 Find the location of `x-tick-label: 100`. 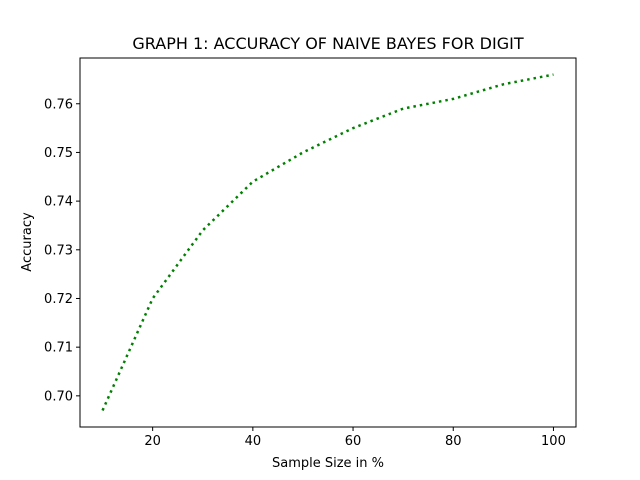

x-tick-label: 100 is located at coordinates (553, 441).